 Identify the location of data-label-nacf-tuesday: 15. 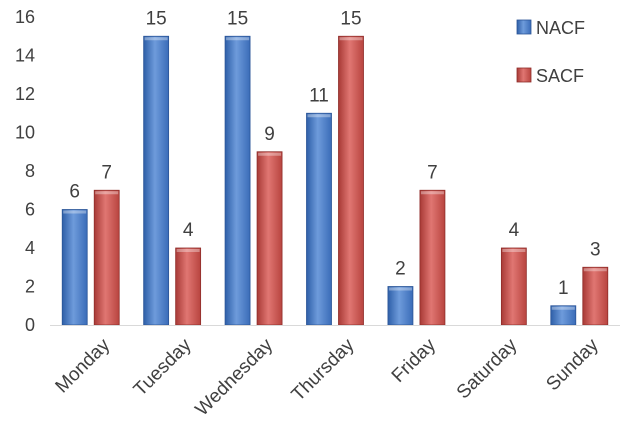
(156, 18).